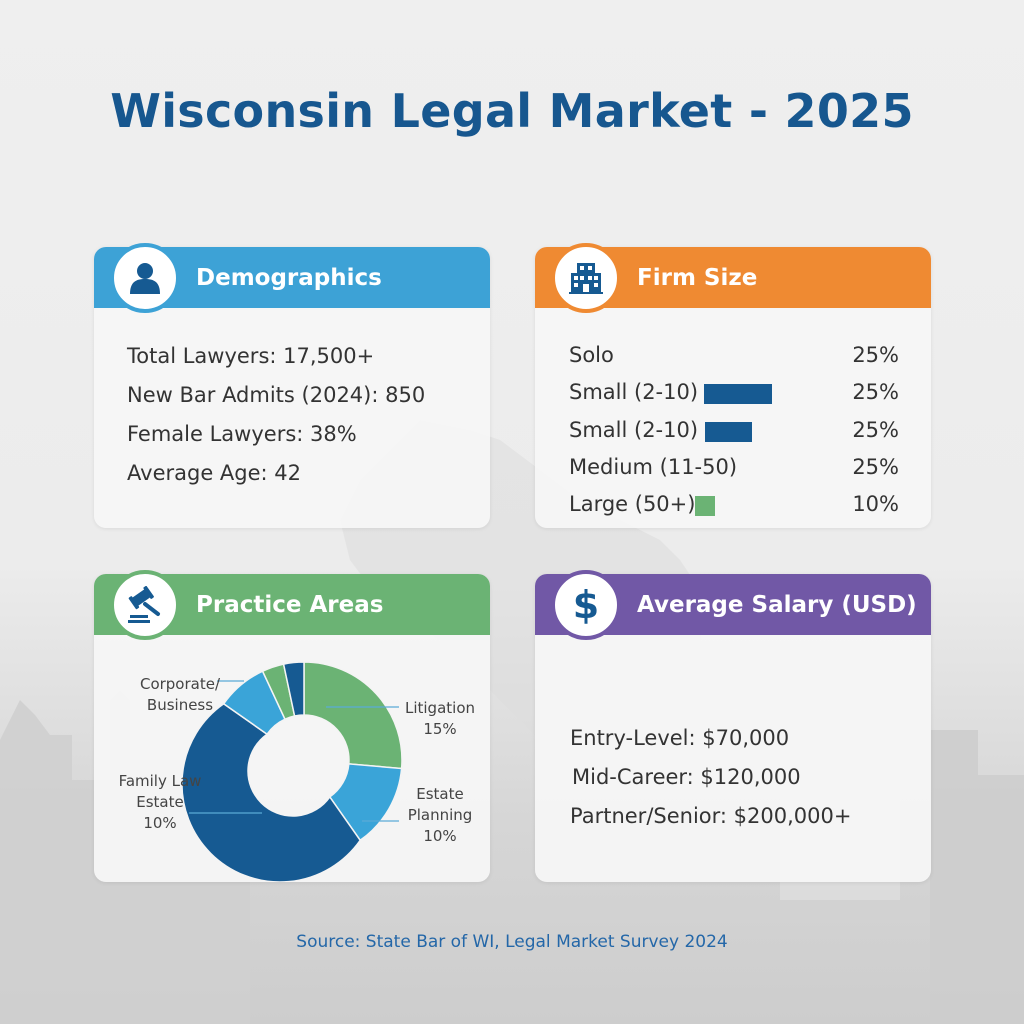 This screenshot has width=1024, height=1024. I want to click on practice-areas-donut-chart, so click(292, 771).